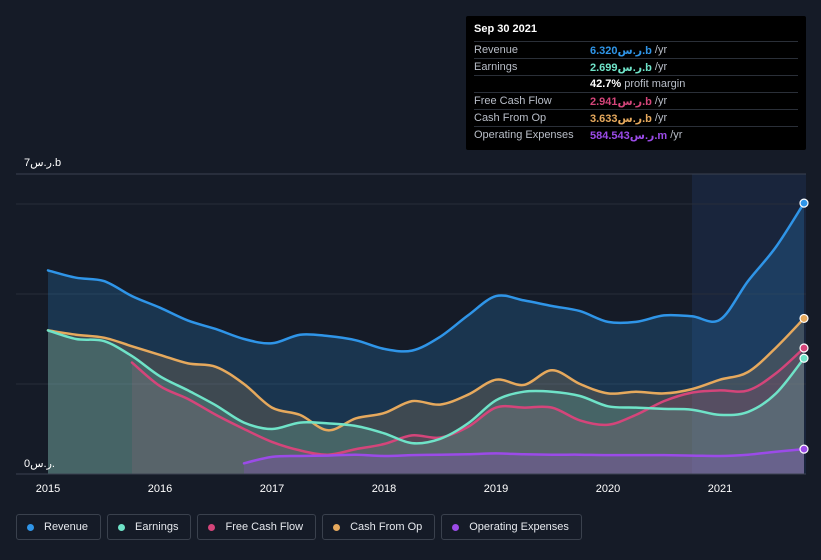 The width and height of the screenshot is (821, 560). Describe the element at coordinates (804, 358) in the screenshot. I see `endpoint-earnings` at that location.